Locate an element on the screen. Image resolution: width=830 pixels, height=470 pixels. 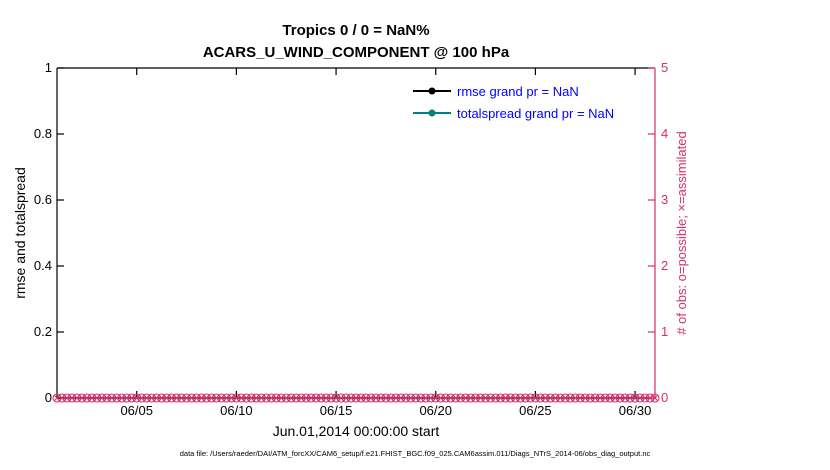
x-axis-tick-label: 06/15 is located at coordinates (336, 410).